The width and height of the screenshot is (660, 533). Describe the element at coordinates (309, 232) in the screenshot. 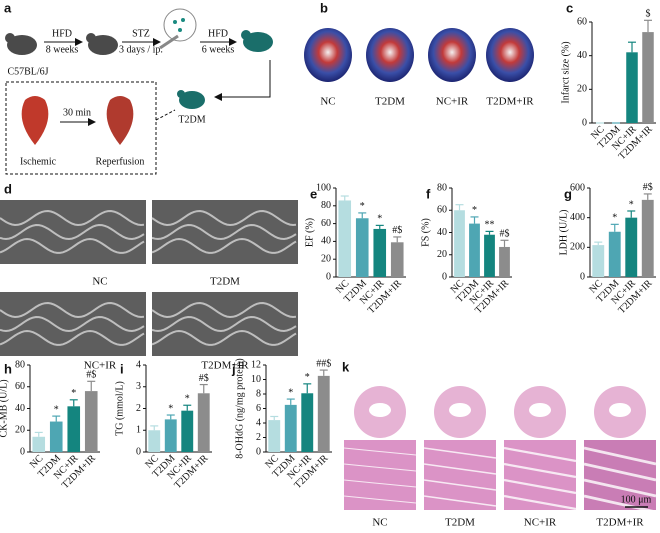

I see `y-axis-label: EF (%)` at that location.